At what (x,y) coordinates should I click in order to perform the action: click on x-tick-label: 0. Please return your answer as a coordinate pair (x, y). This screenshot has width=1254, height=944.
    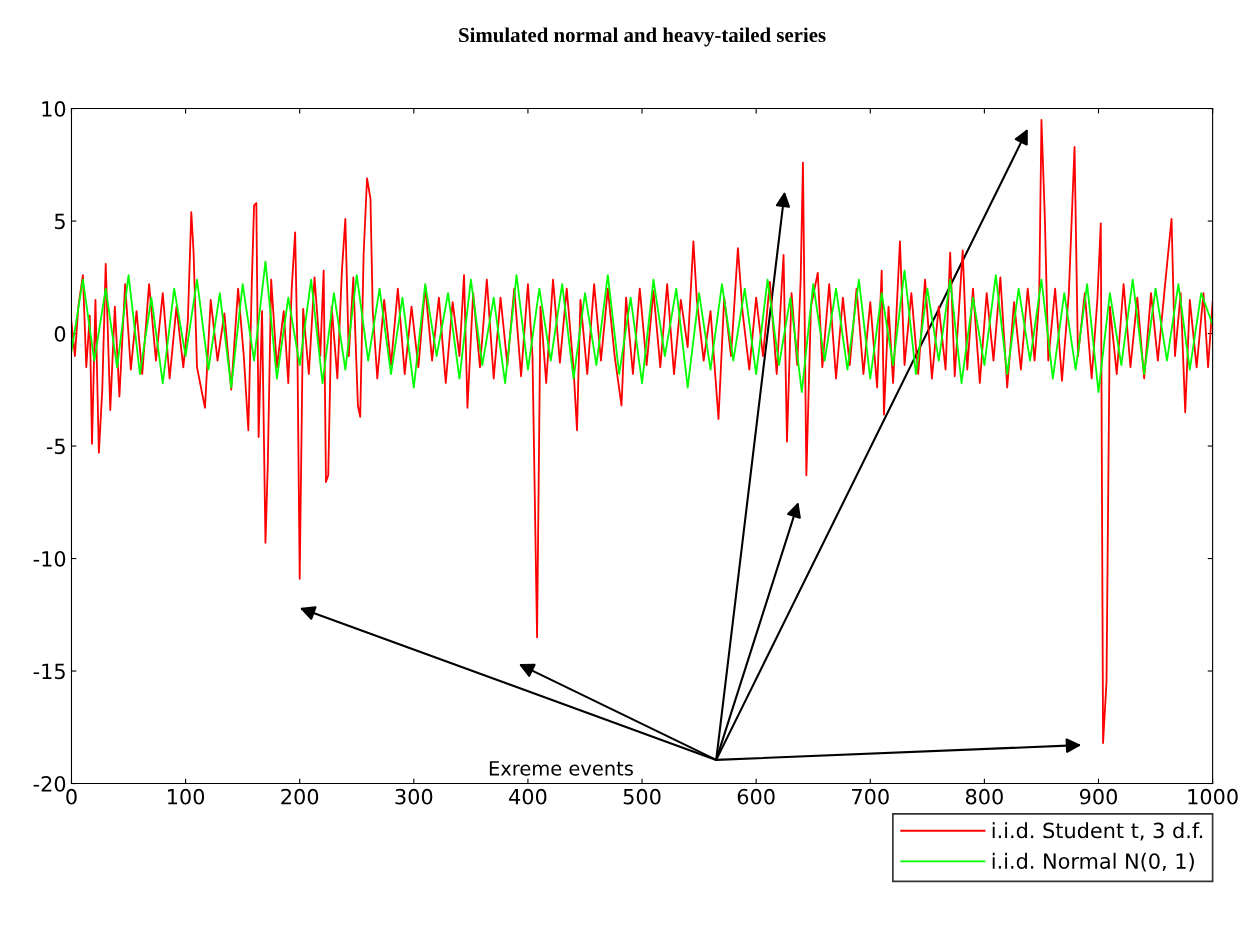
    Looking at the image, I should click on (71, 796).